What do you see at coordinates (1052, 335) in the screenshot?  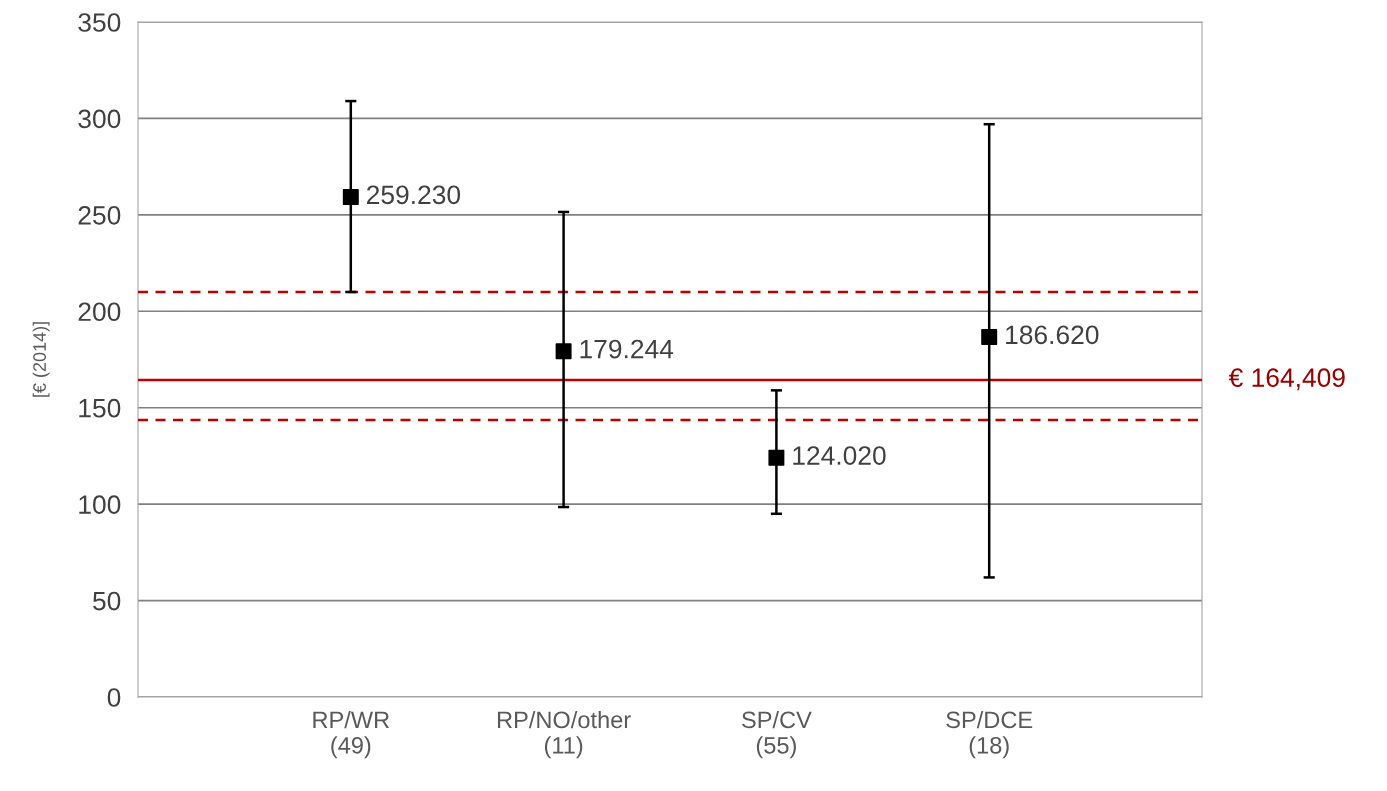 I see `data-label: 186.620` at bounding box center [1052, 335].